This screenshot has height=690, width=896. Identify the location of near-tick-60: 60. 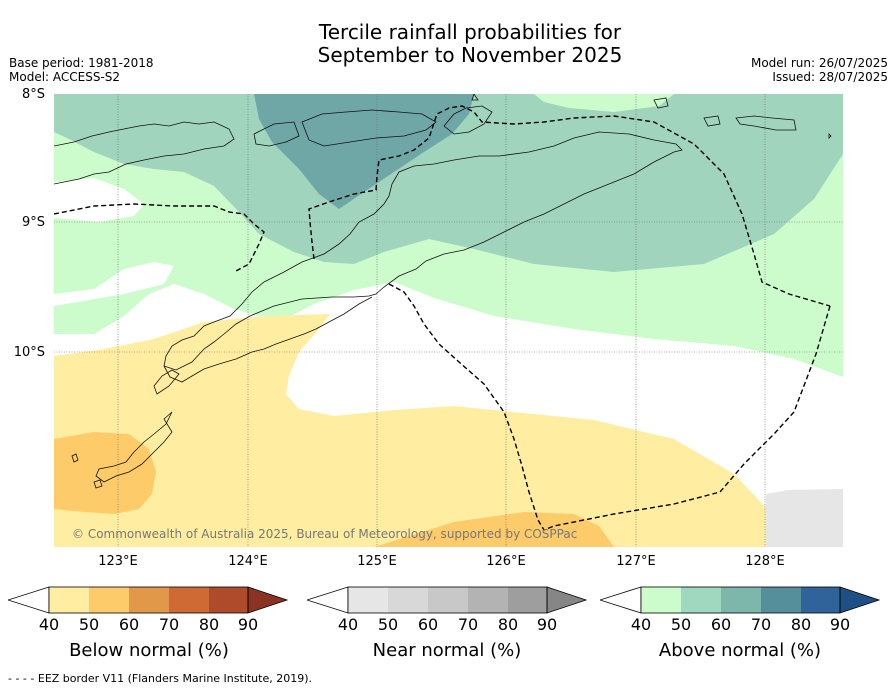
(428, 624).